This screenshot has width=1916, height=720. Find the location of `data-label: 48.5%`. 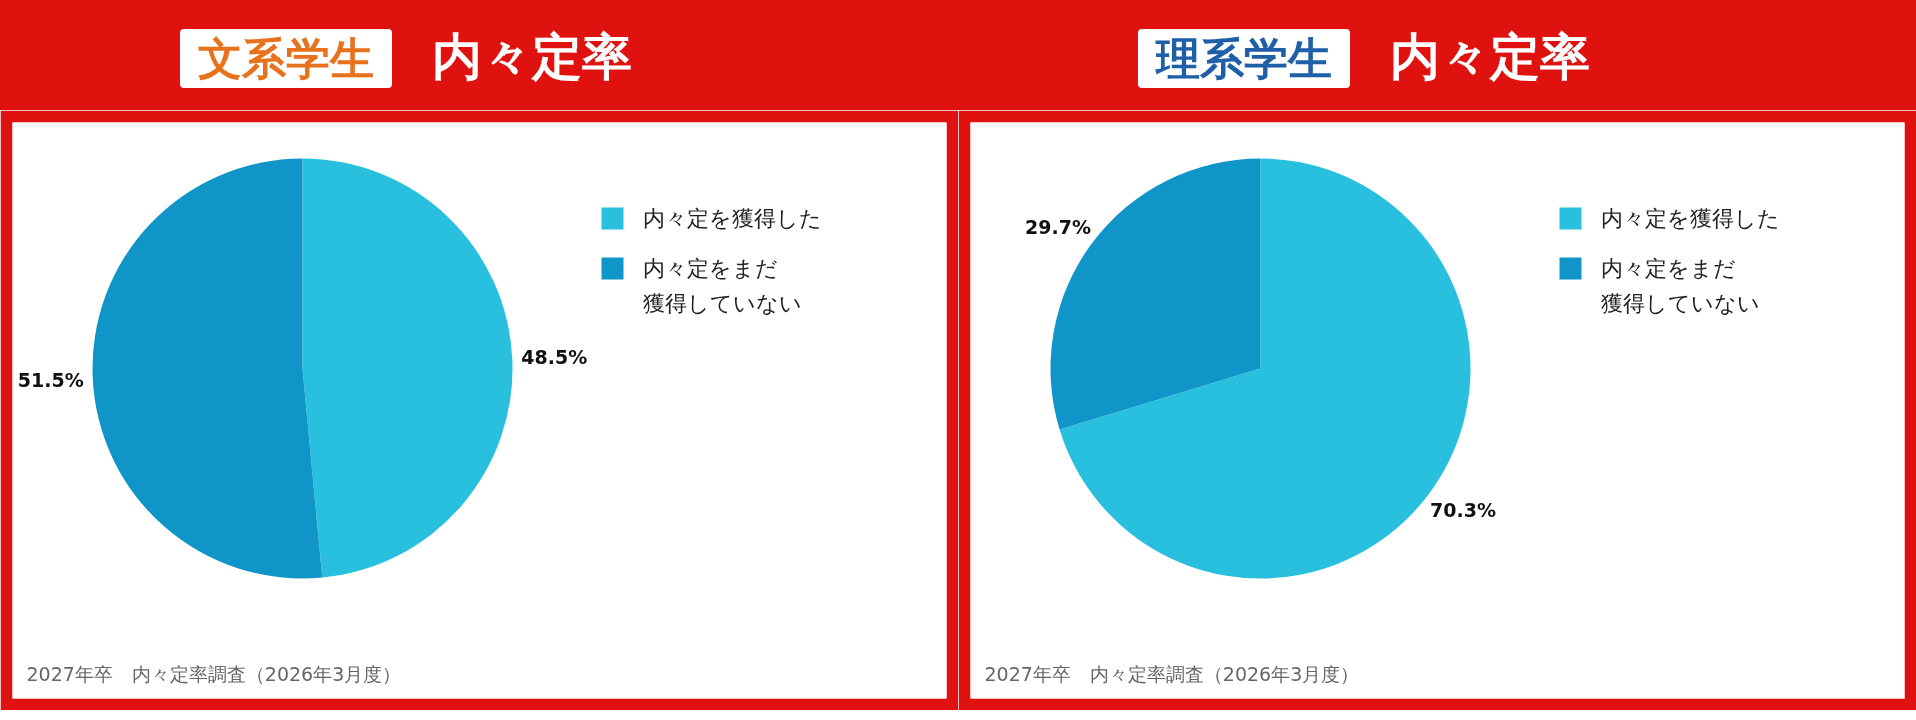

data-label: 48.5% is located at coordinates (554, 357).